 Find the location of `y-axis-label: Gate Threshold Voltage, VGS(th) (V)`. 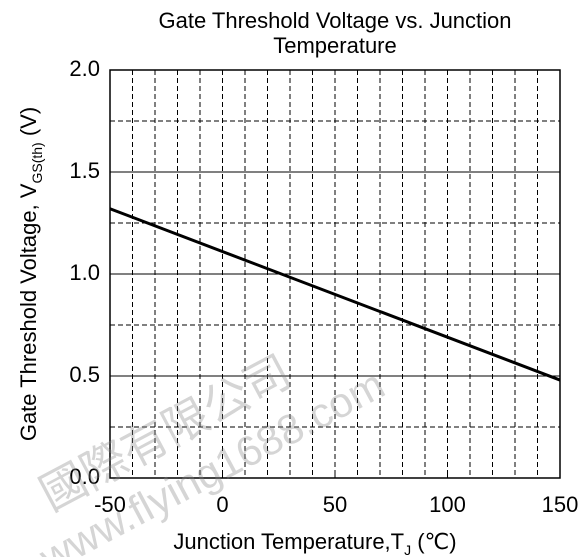

y-axis-label: Gate Threshold Voltage, VGS(th) (V) is located at coordinates (30, 274).